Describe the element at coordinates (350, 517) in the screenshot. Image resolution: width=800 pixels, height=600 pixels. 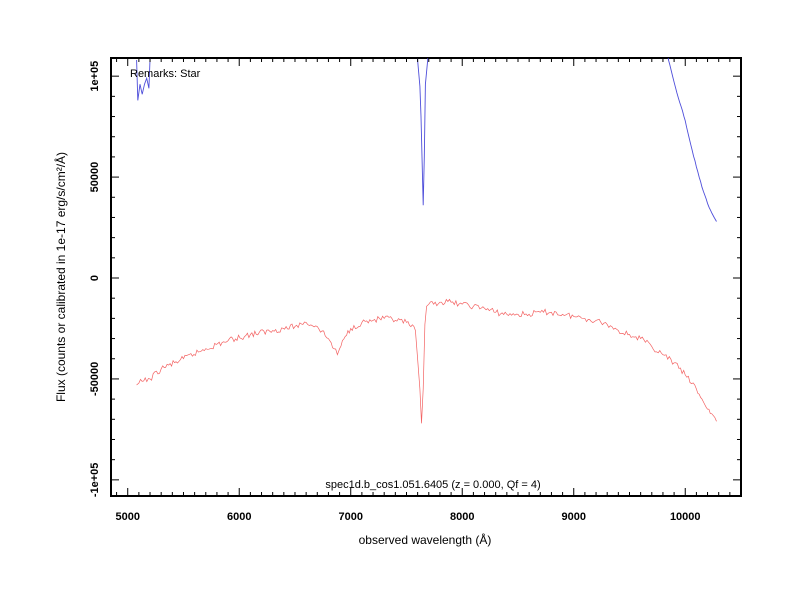
I see `x-tick-label: 7000` at that location.